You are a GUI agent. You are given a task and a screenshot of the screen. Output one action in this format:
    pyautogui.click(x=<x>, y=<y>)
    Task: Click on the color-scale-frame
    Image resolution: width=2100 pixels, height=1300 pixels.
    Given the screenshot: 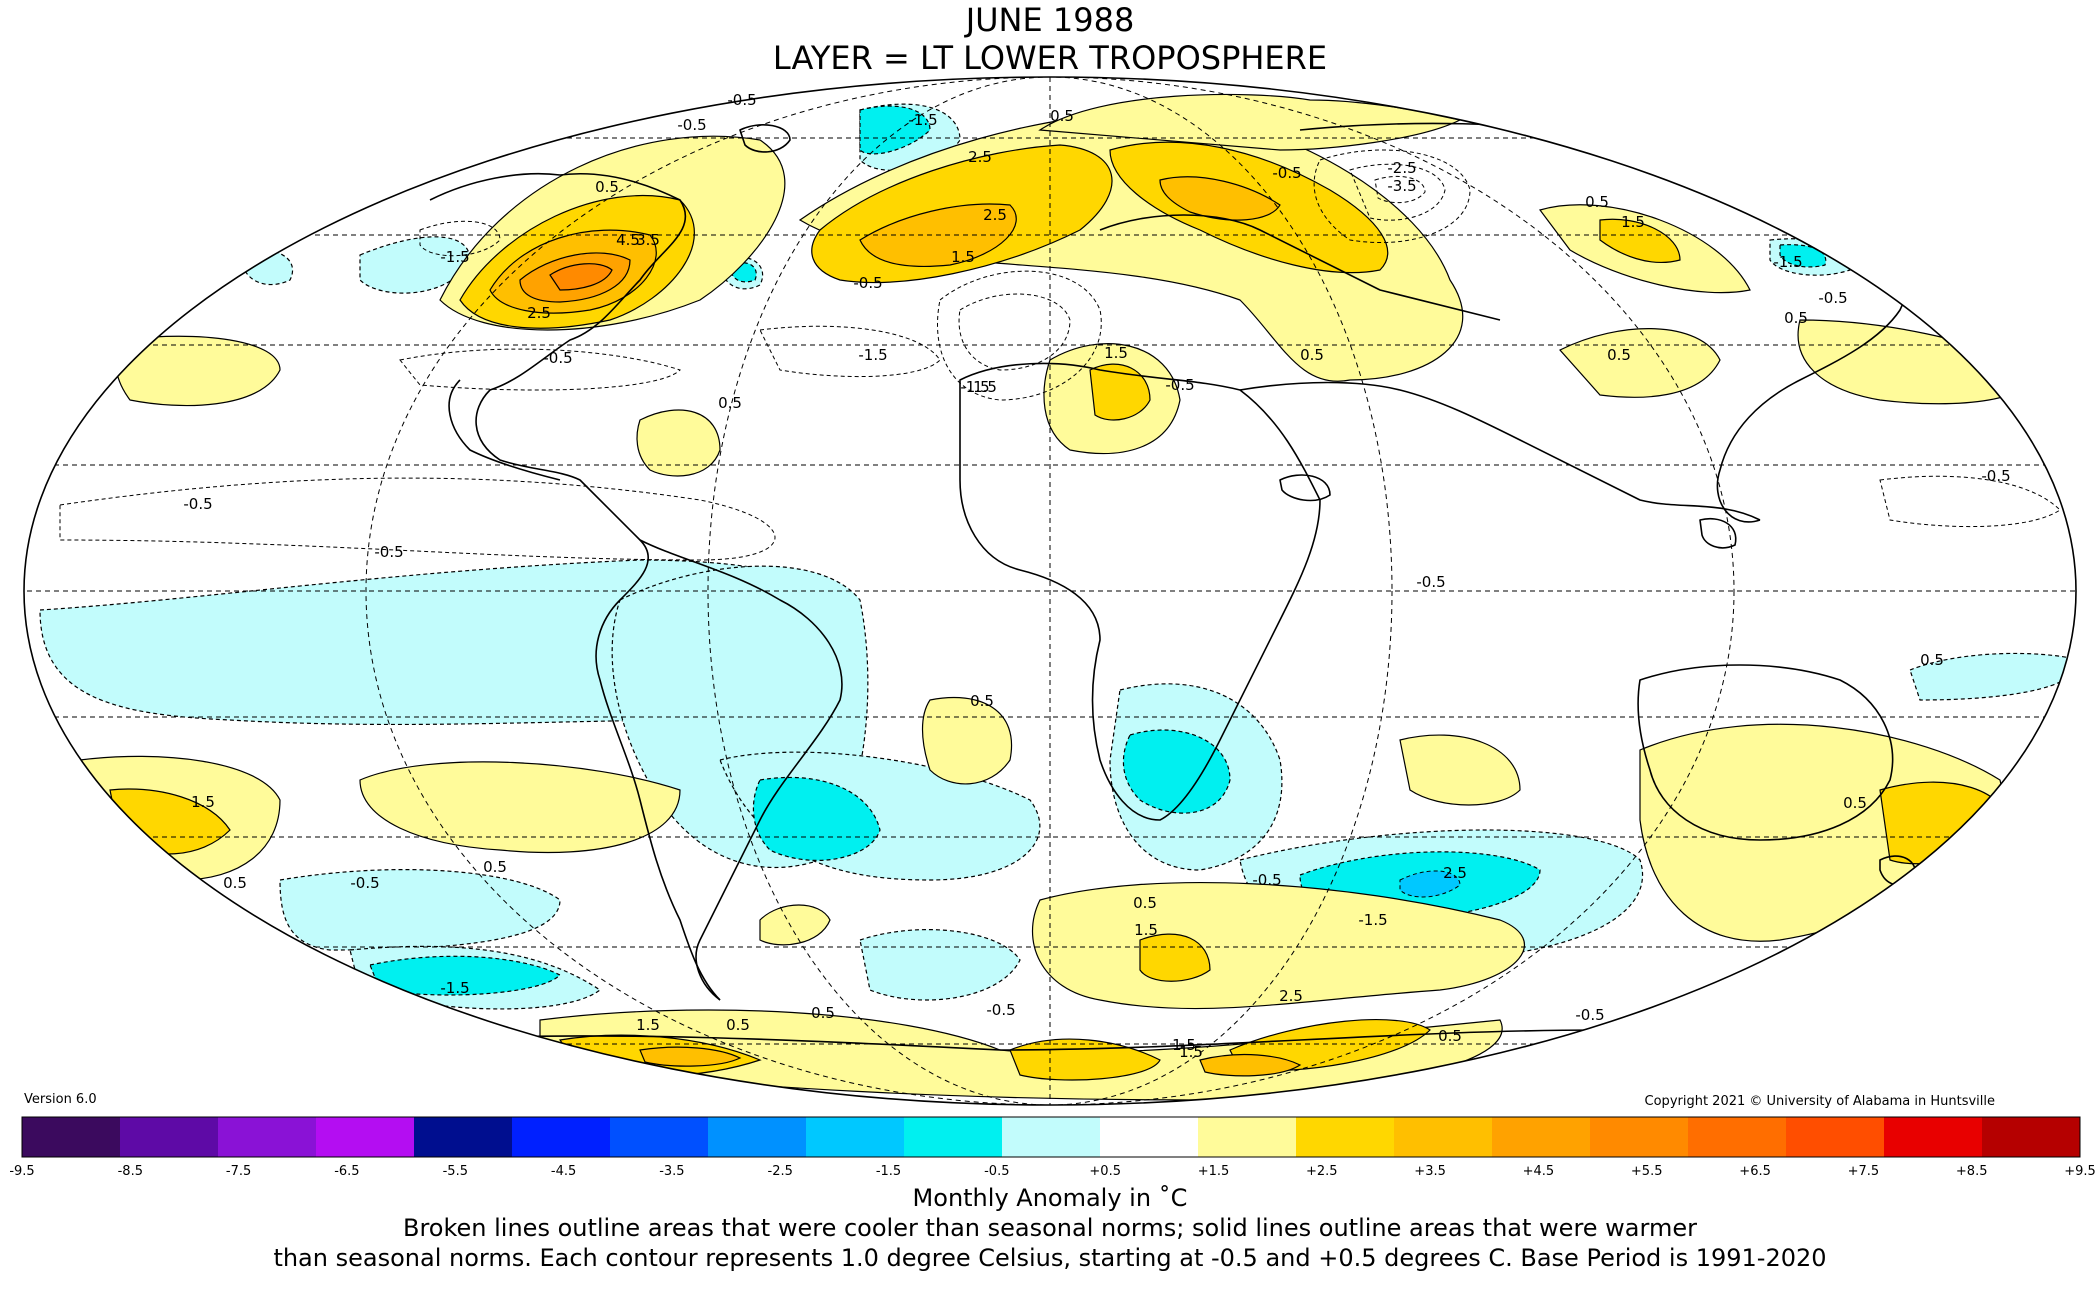 What is the action you would take?
    pyautogui.click(x=1051, y=1137)
    